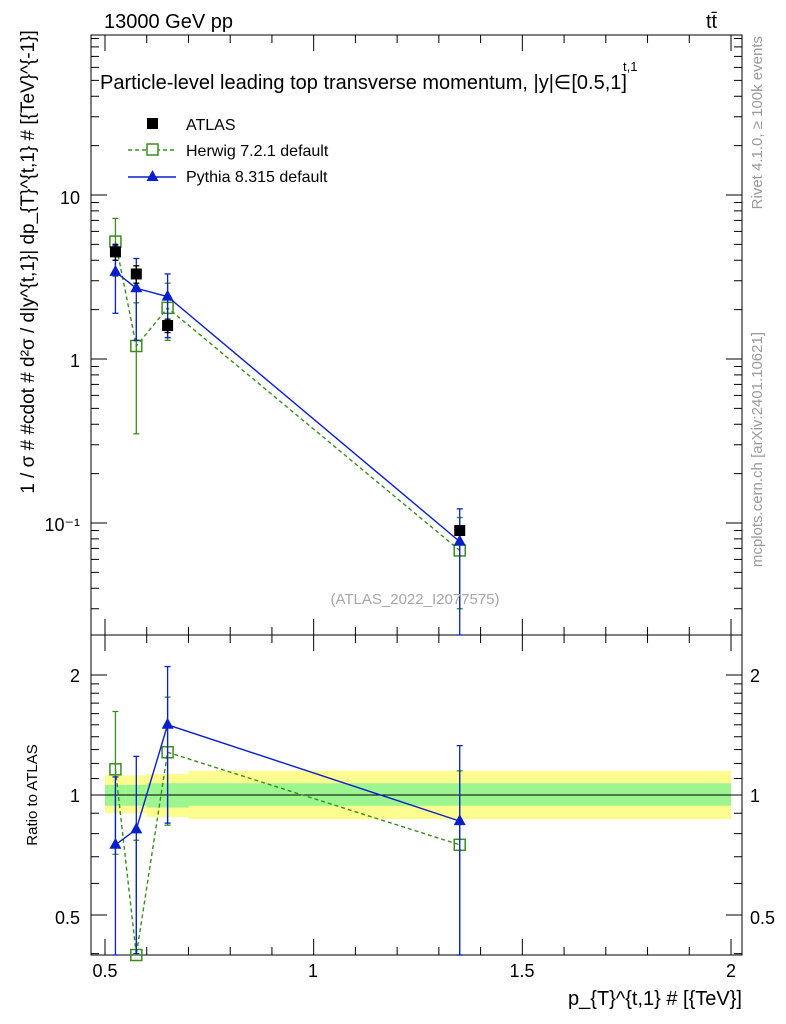 This screenshot has height=1024, width=786. What do you see at coordinates (75, 361) in the screenshot?
I see `main-y-tick-label: 1` at bounding box center [75, 361].